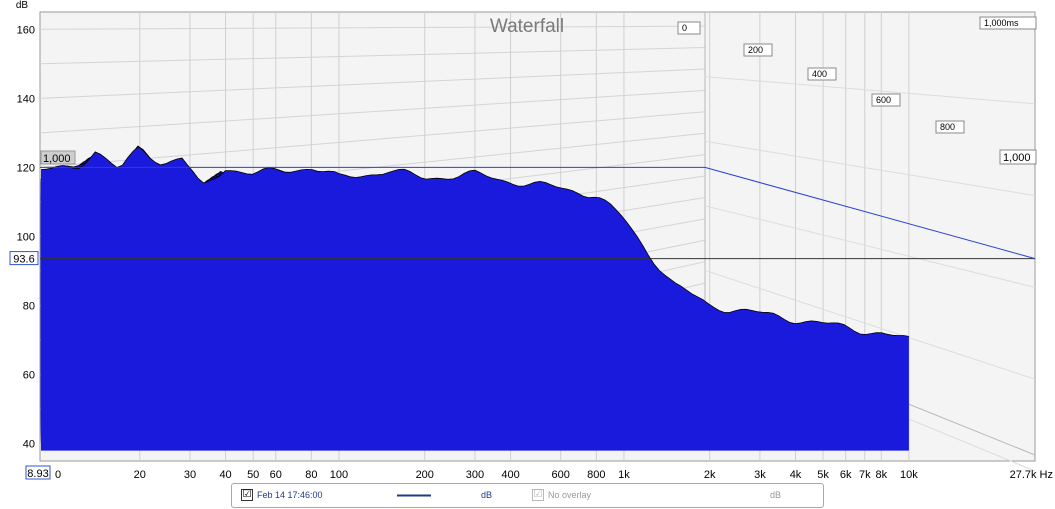  I want to click on z-tick-label: 400, so click(819, 74).